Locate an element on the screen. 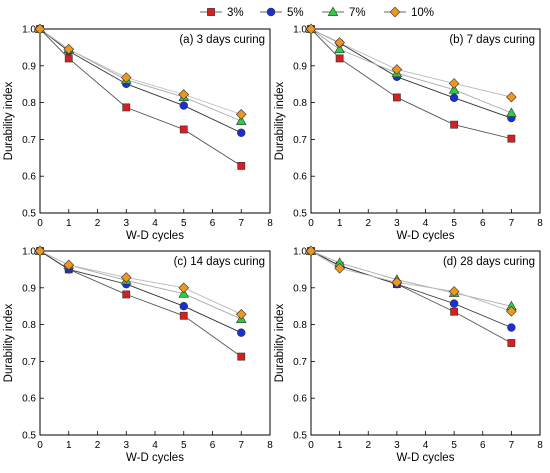 The image size is (550, 473). legend-item: 5% is located at coordinates (282, 13).